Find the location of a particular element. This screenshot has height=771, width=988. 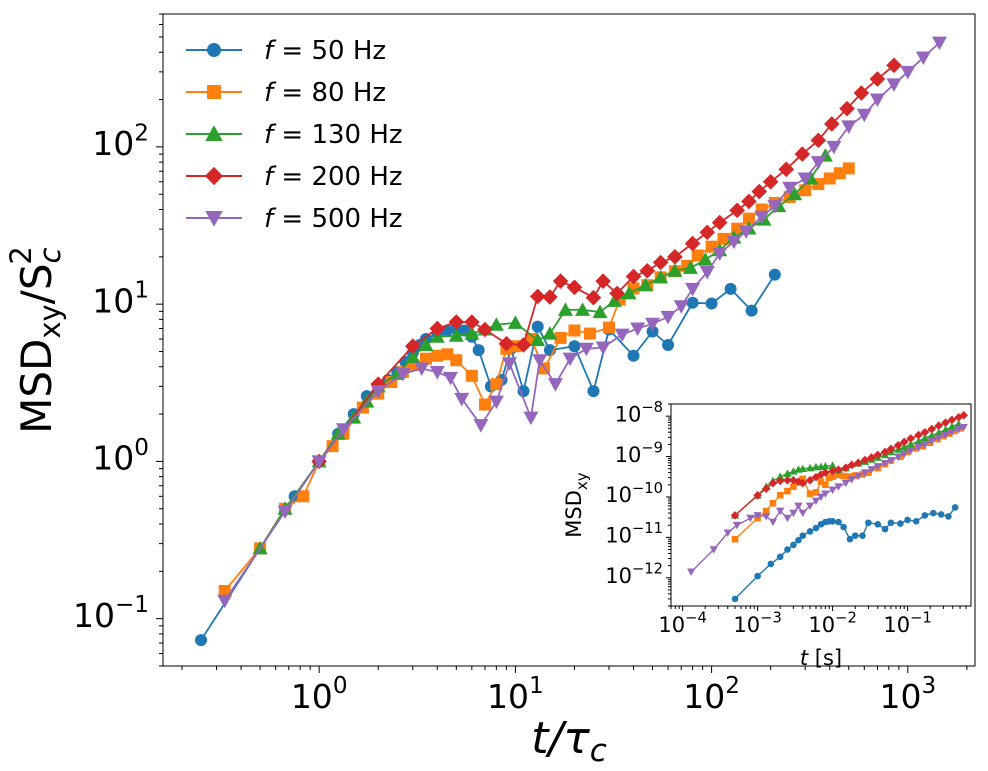

inset-series is located at coordinates (828, 507).